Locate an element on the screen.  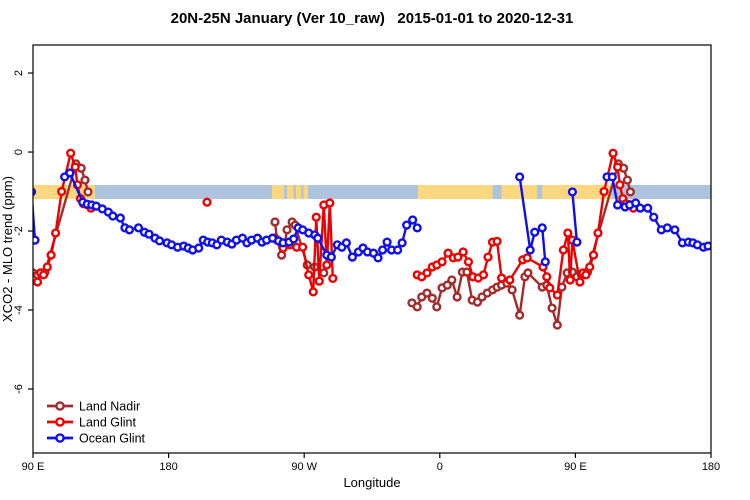
ocean-band-segment is located at coordinates (372, 192).